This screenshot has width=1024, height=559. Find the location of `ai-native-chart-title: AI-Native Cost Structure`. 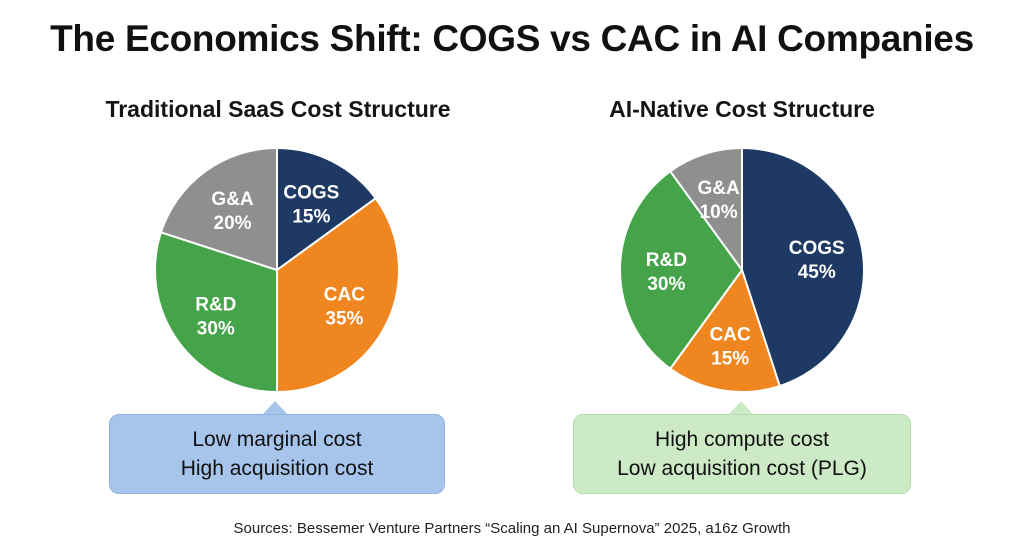

ai-native-chart-title: AI-Native Cost Structure is located at coordinates (742, 109).